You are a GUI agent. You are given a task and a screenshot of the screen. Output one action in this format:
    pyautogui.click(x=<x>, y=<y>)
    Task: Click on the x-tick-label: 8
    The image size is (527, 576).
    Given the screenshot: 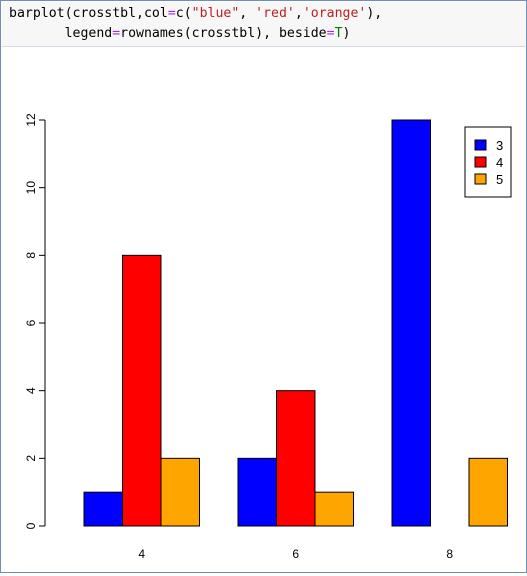 What is the action you would take?
    pyautogui.click(x=449, y=554)
    